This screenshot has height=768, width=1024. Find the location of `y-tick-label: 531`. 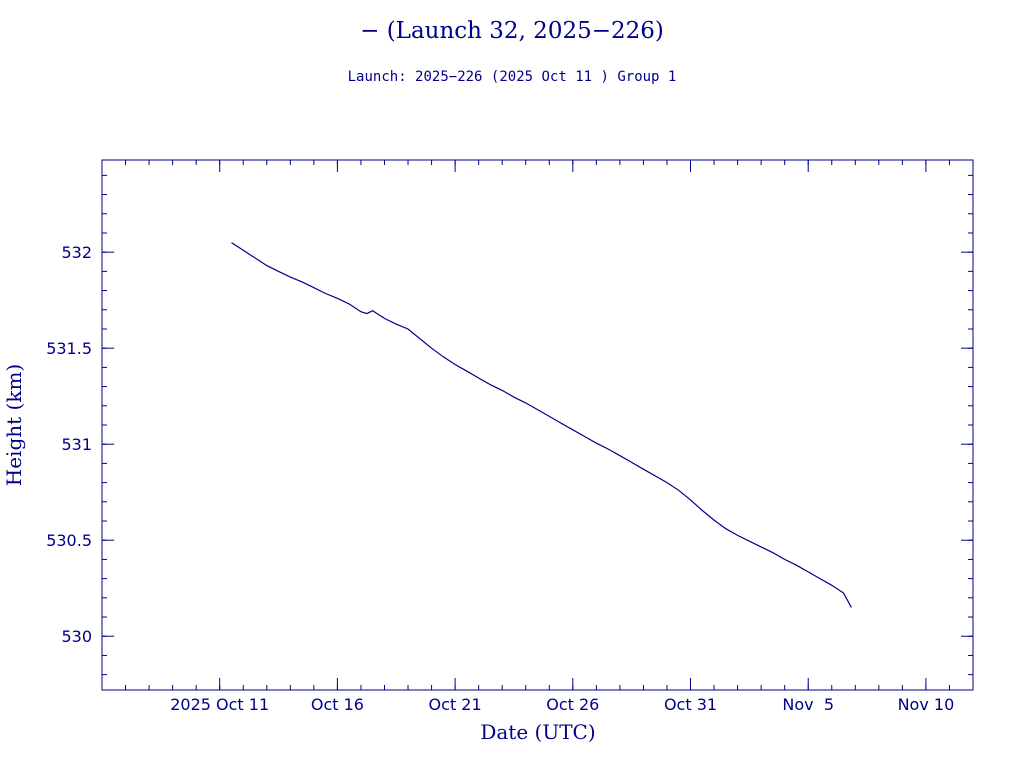

y-tick-label: 531 is located at coordinates (76, 444).